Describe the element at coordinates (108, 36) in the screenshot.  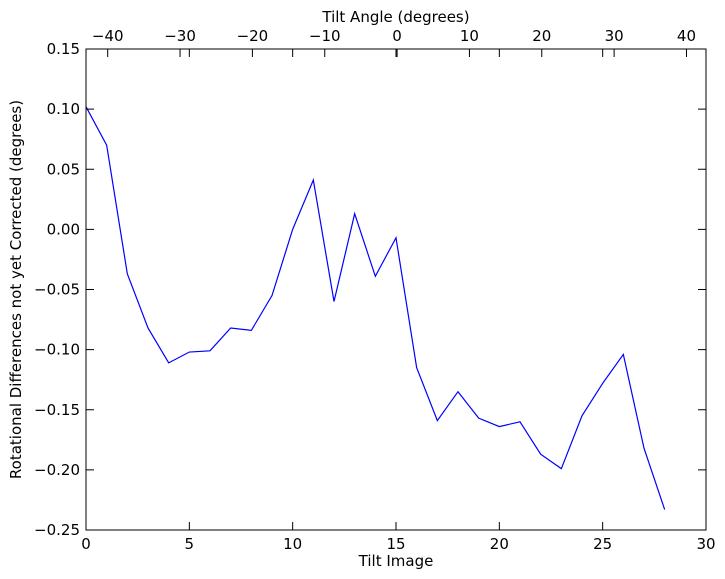
I see `top-x-tick-label: −40` at that location.